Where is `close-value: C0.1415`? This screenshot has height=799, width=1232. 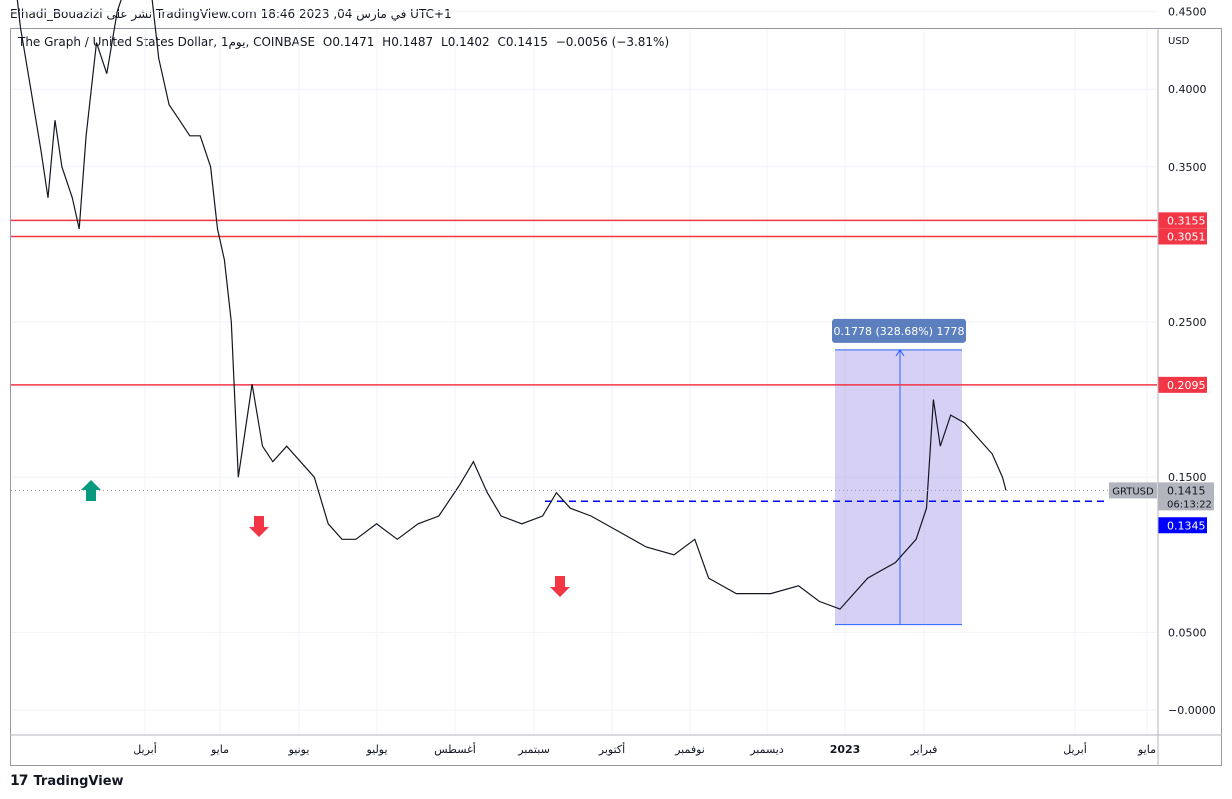 close-value: C0.1415 is located at coordinates (522, 42).